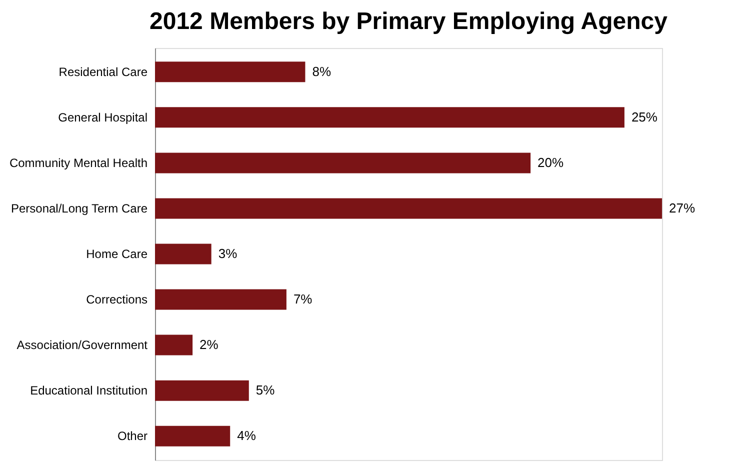 This screenshot has width=736, height=464. I want to click on y-tick-label: Corrections, so click(117, 299).